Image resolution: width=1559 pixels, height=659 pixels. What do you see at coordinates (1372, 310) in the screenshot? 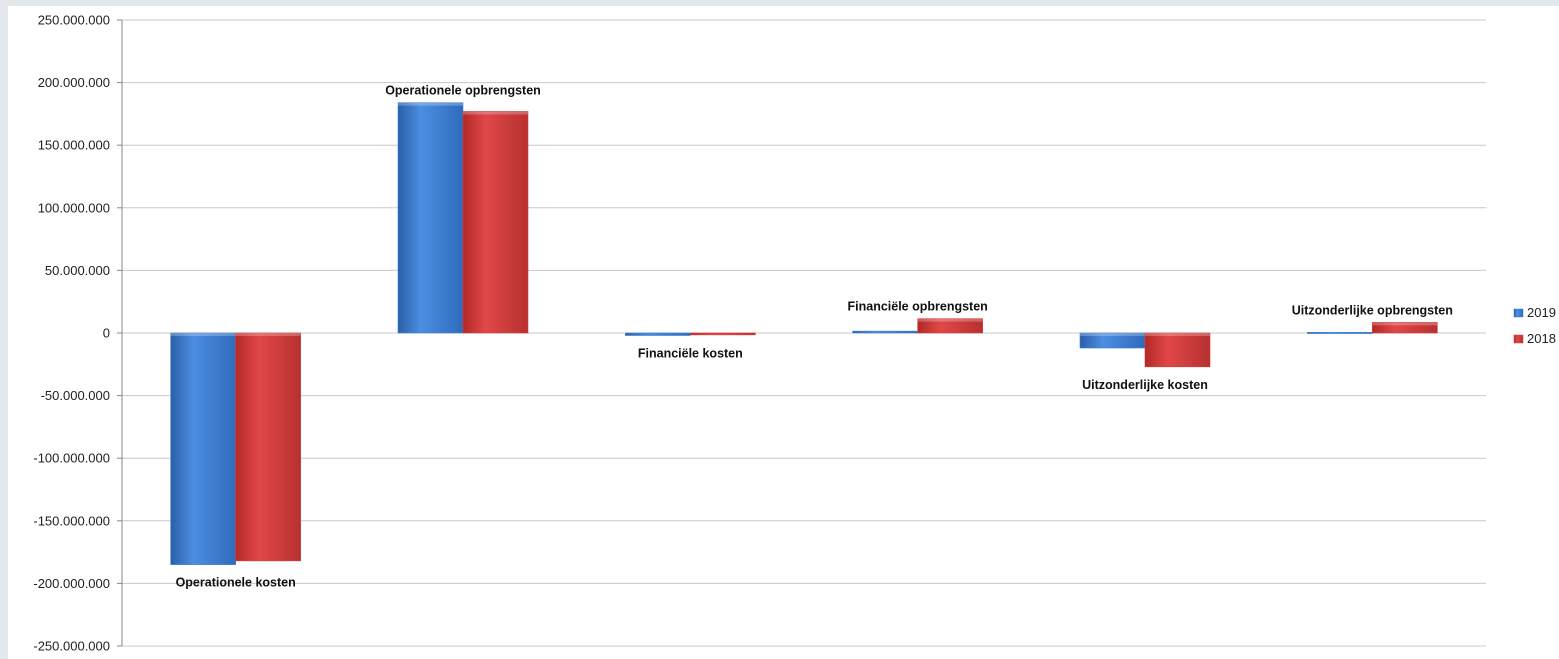
I see `category-label: Uitzonderlijke opbrengsten` at bounding box center [1372, 310].